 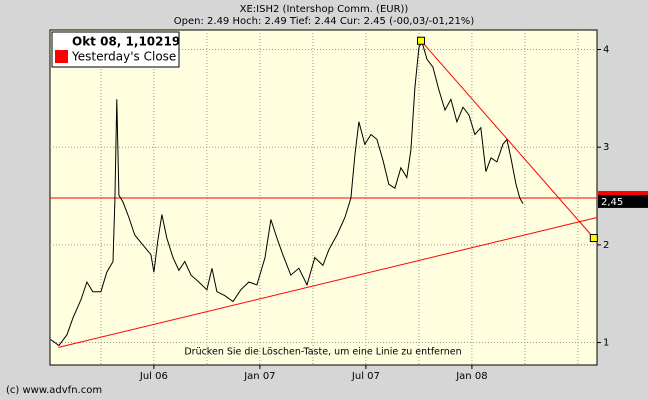 I want to click on legend-box, so click(x=115, y=49).